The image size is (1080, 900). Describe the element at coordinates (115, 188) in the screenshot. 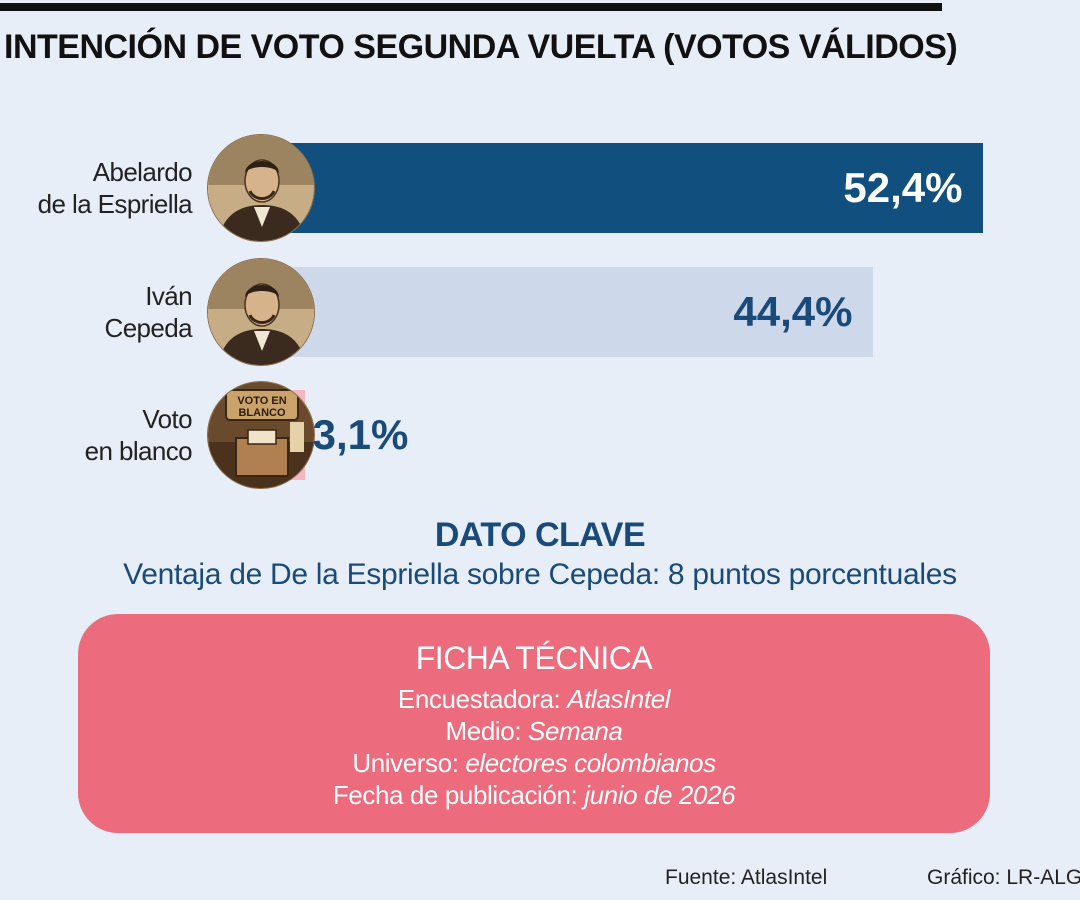

I see `category-label: Abelardo de la Espriella` at that location.